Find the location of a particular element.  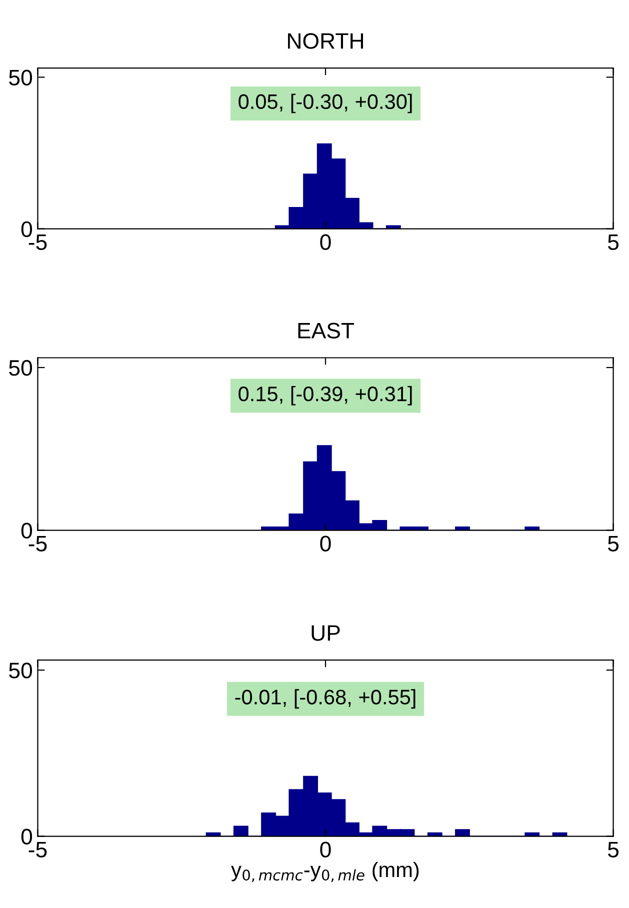

chart-title: EAST is located at coordinates (326, 330).